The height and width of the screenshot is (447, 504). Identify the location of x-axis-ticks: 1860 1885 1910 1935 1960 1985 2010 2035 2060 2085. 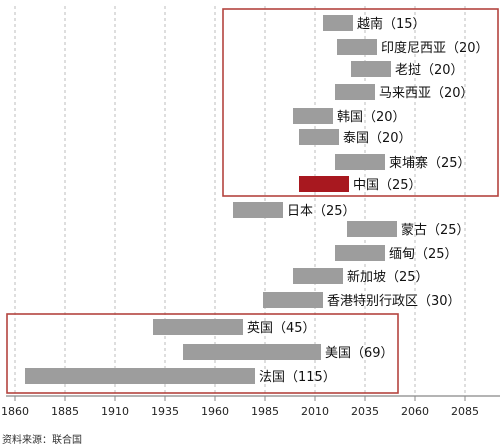
(240, 407).